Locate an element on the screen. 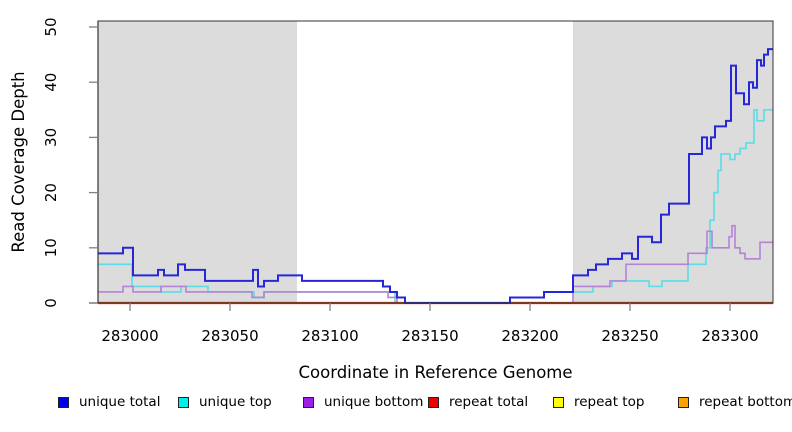  x-tick-label: 283050 is located at coordinates (229, 336).